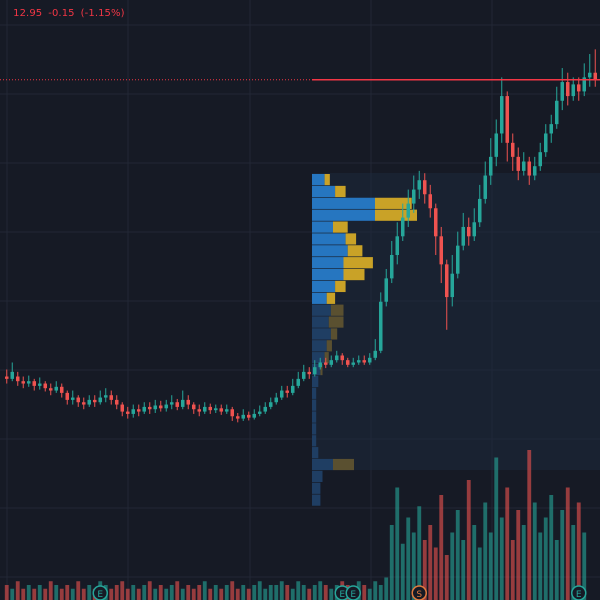 The height and width of the screenshot is (600, 600). Describe the element at coordinates (65, 15) in the screenshot. I see `ohlc-legend: 12.95 -0.15 (-1.15%)` at that location.